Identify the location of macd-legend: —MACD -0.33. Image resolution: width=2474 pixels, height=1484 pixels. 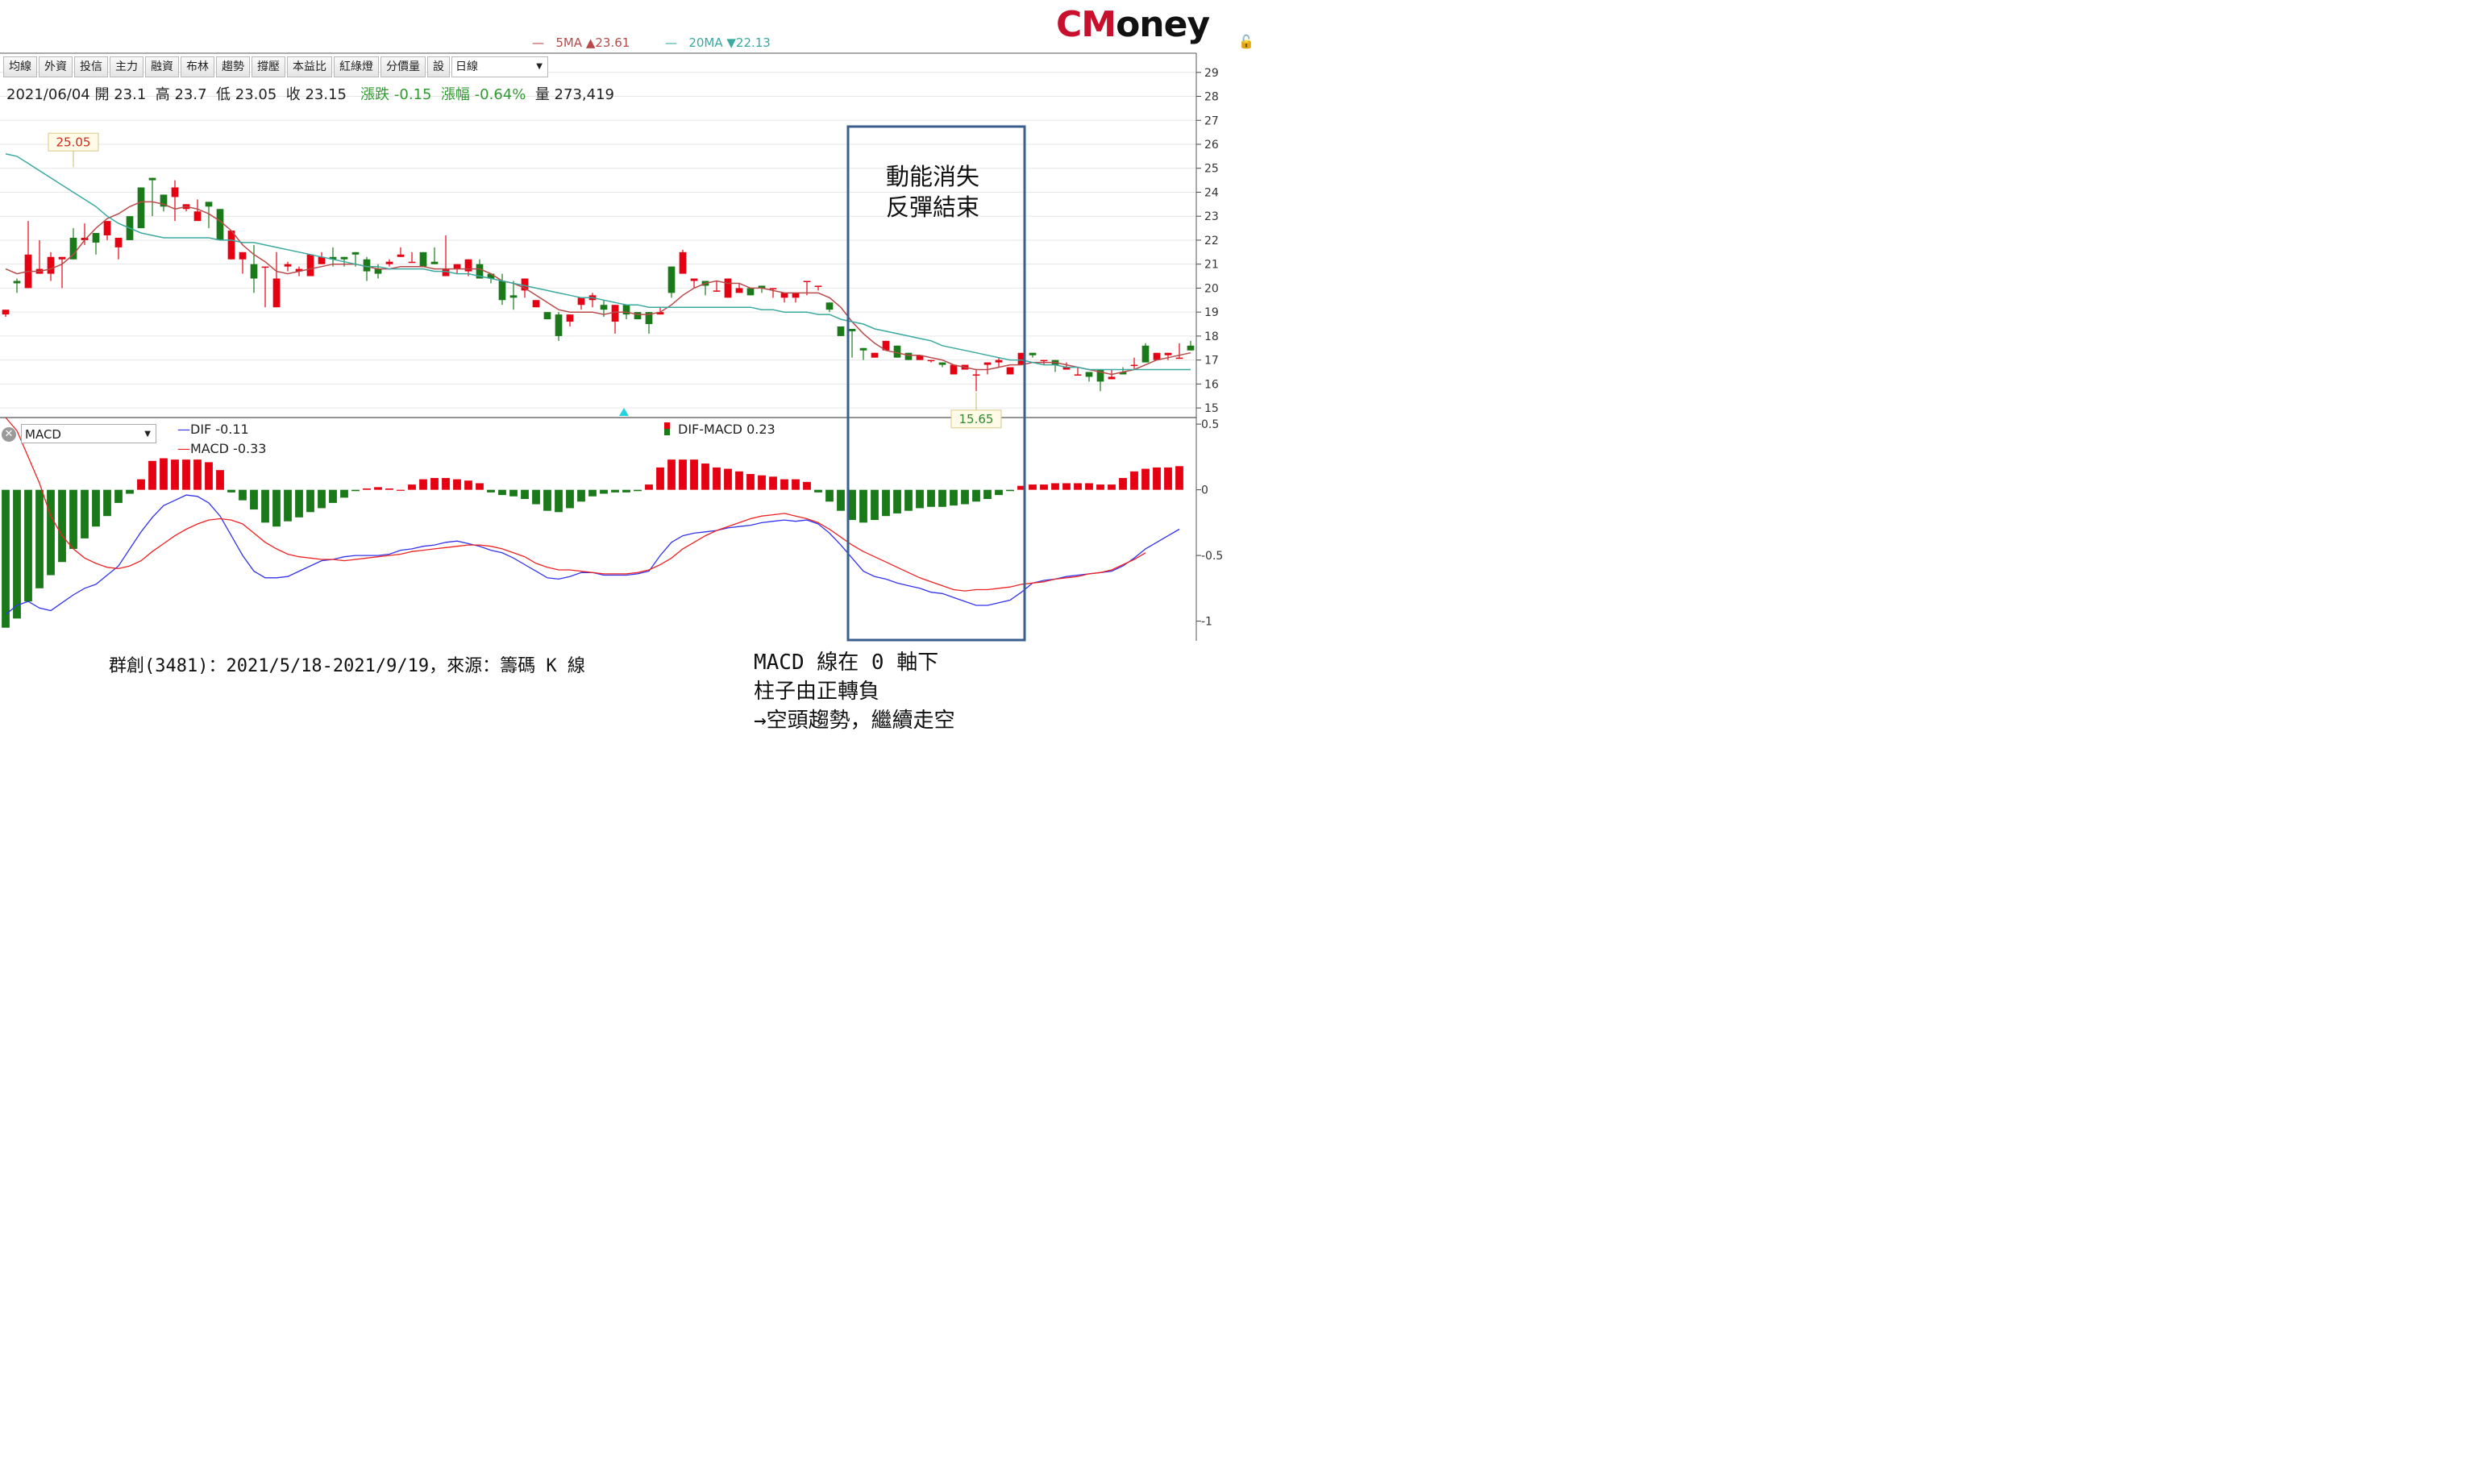
(222, 448).